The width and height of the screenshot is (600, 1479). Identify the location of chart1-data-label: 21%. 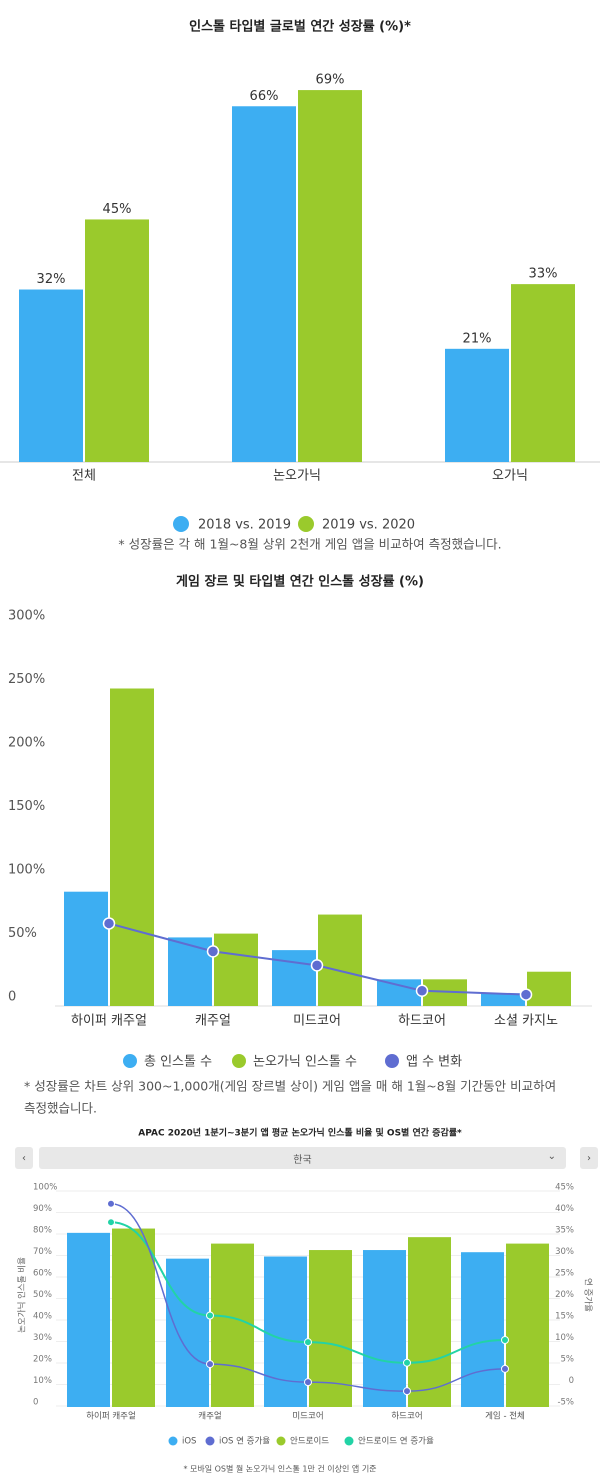
(477, 338).